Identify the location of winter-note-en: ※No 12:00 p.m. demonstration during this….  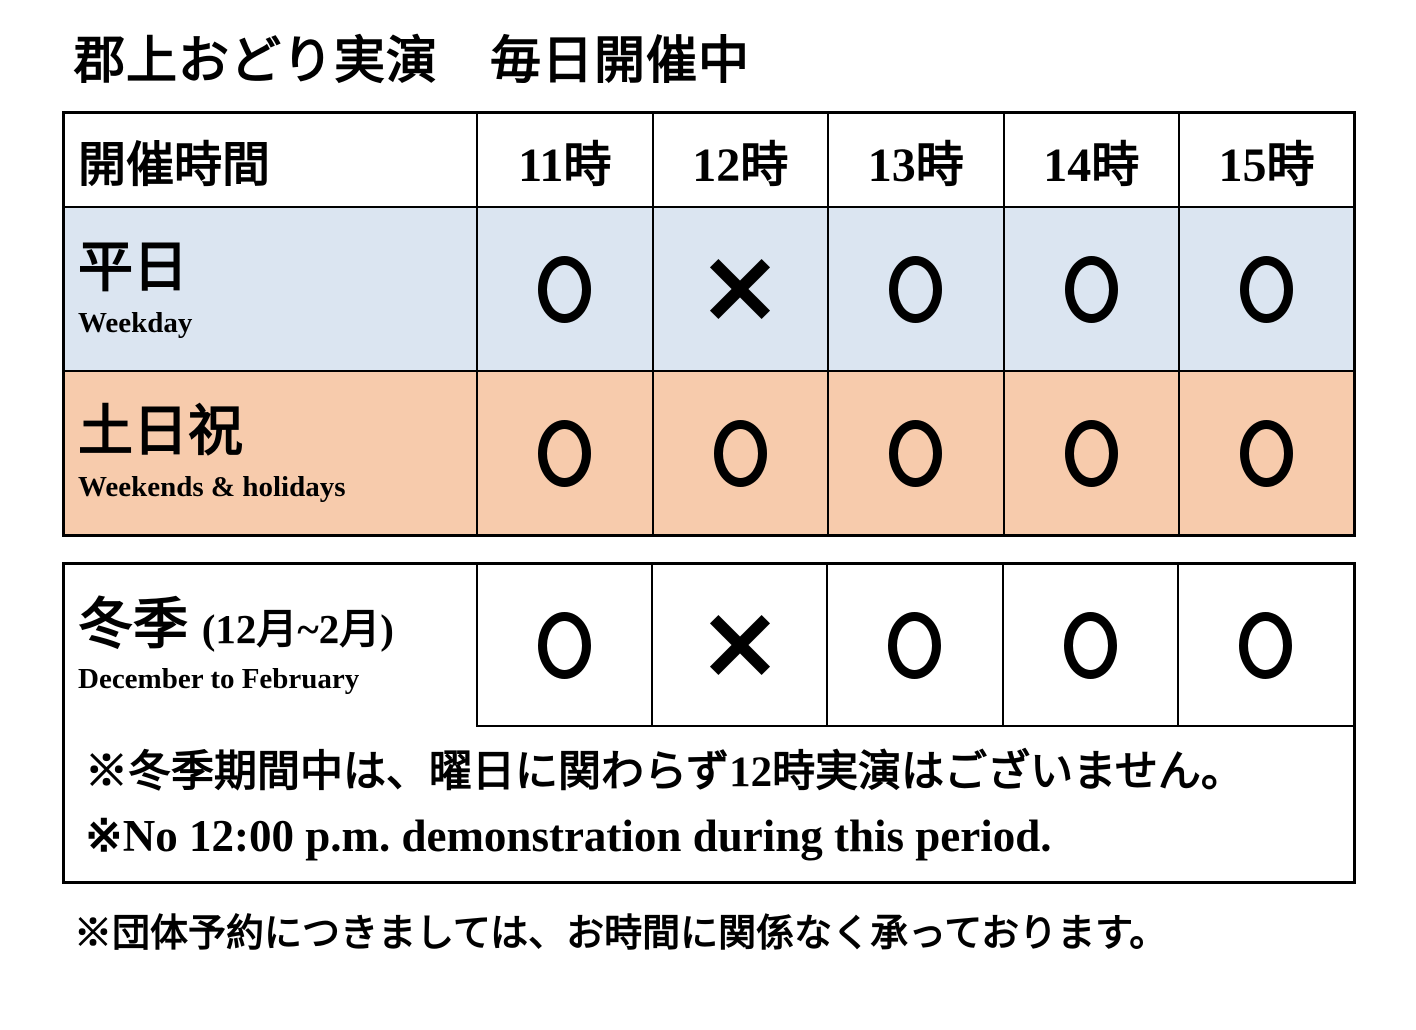
(568, 835).